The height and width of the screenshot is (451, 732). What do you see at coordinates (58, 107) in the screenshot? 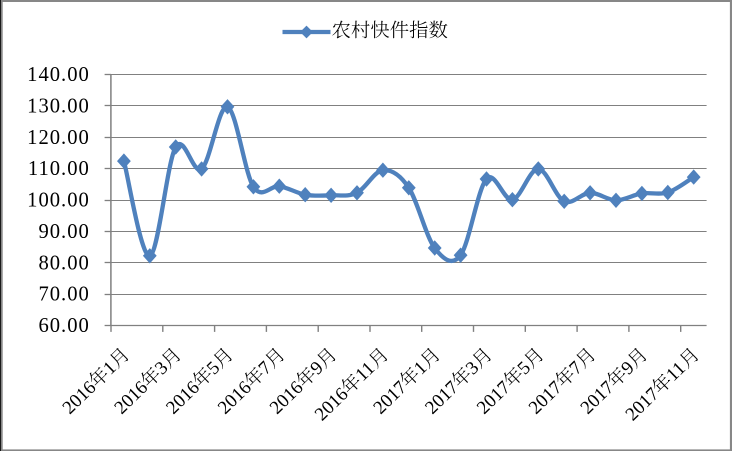
I see `svg-text: 130.00` at bounding box center [58, 107].